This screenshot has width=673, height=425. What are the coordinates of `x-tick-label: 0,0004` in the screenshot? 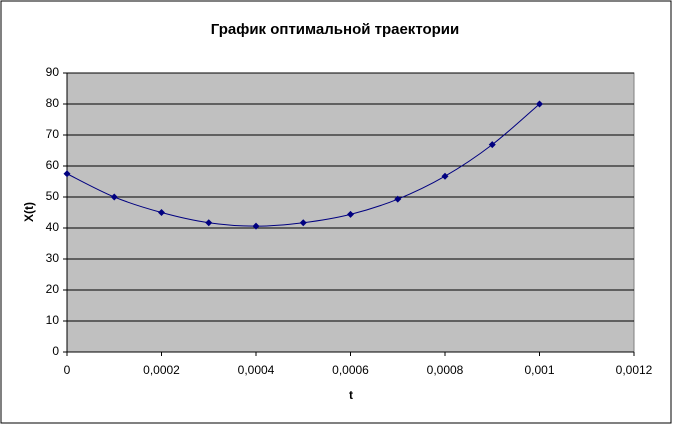 It's located at (256, 370).